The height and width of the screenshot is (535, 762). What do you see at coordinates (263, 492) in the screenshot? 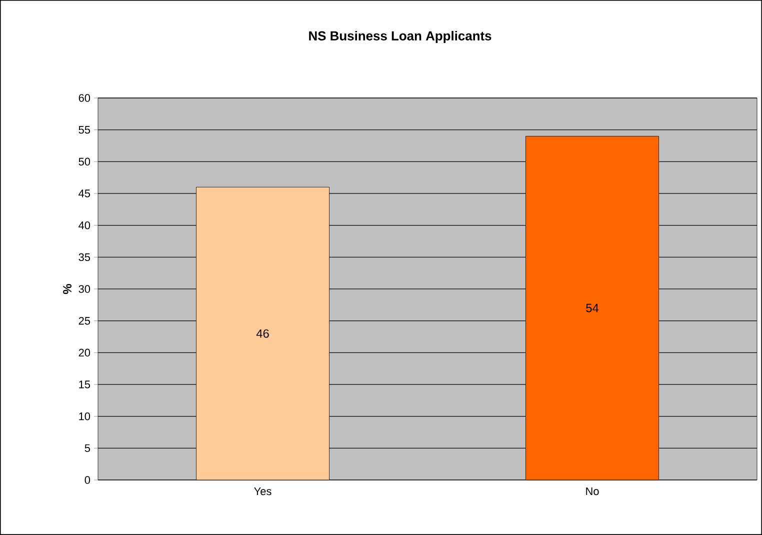
I see `x-tick-label: Yes` at bounding box center [263, 492].